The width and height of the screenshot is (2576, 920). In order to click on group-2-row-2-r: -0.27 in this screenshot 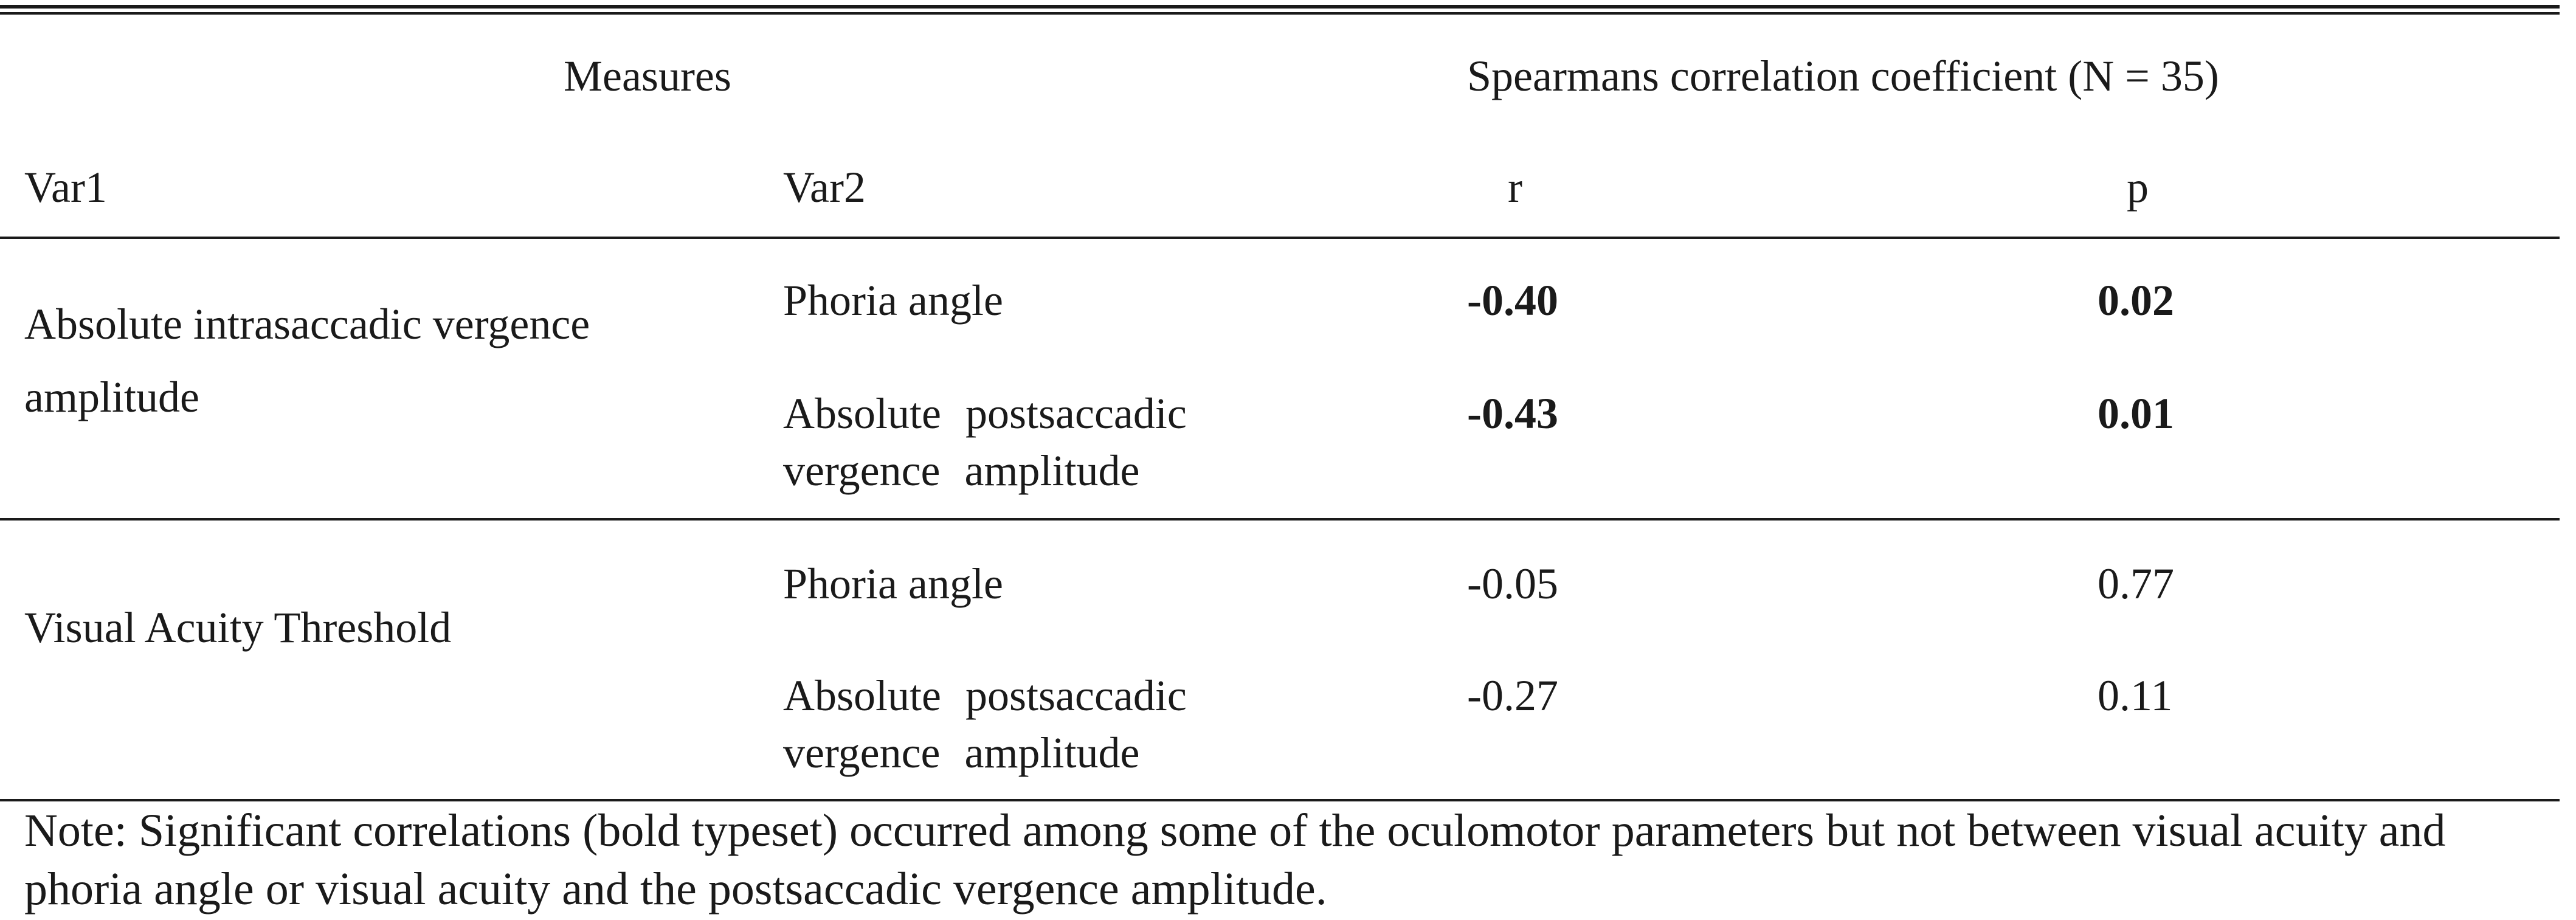, I will do `click(1512, 695)`.